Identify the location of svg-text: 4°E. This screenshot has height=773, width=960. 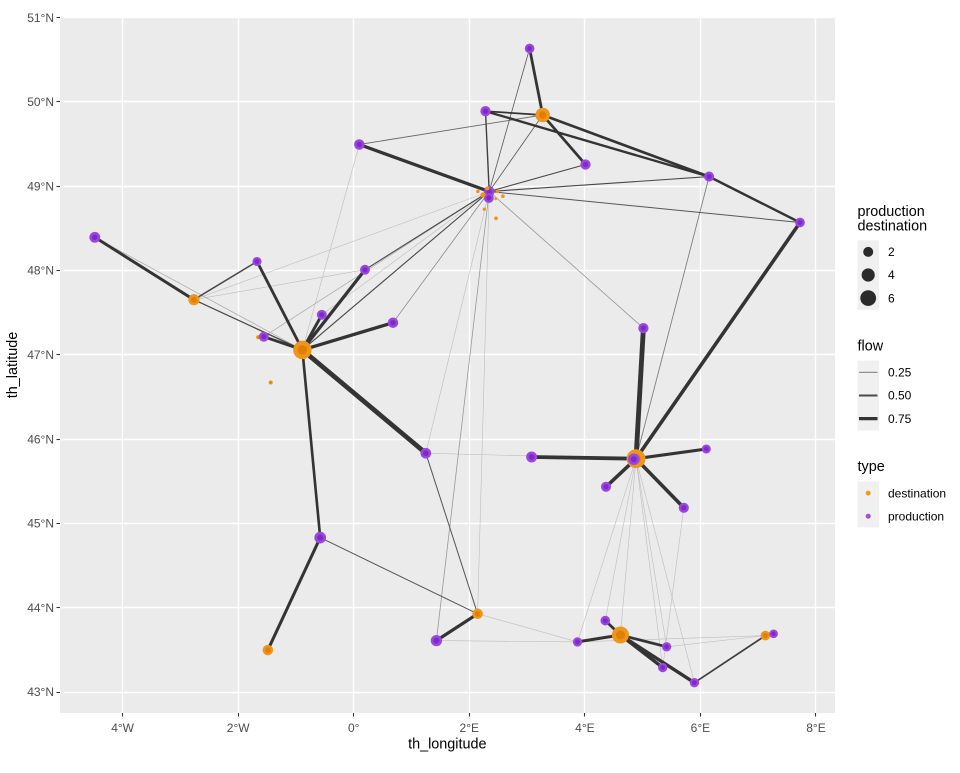
(584, 728).